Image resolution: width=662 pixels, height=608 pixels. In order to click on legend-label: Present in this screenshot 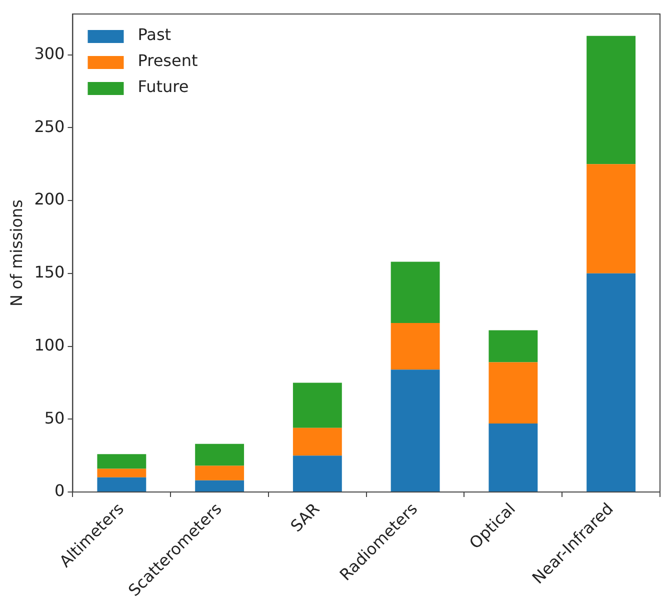, I will do `click(168, 60)`.